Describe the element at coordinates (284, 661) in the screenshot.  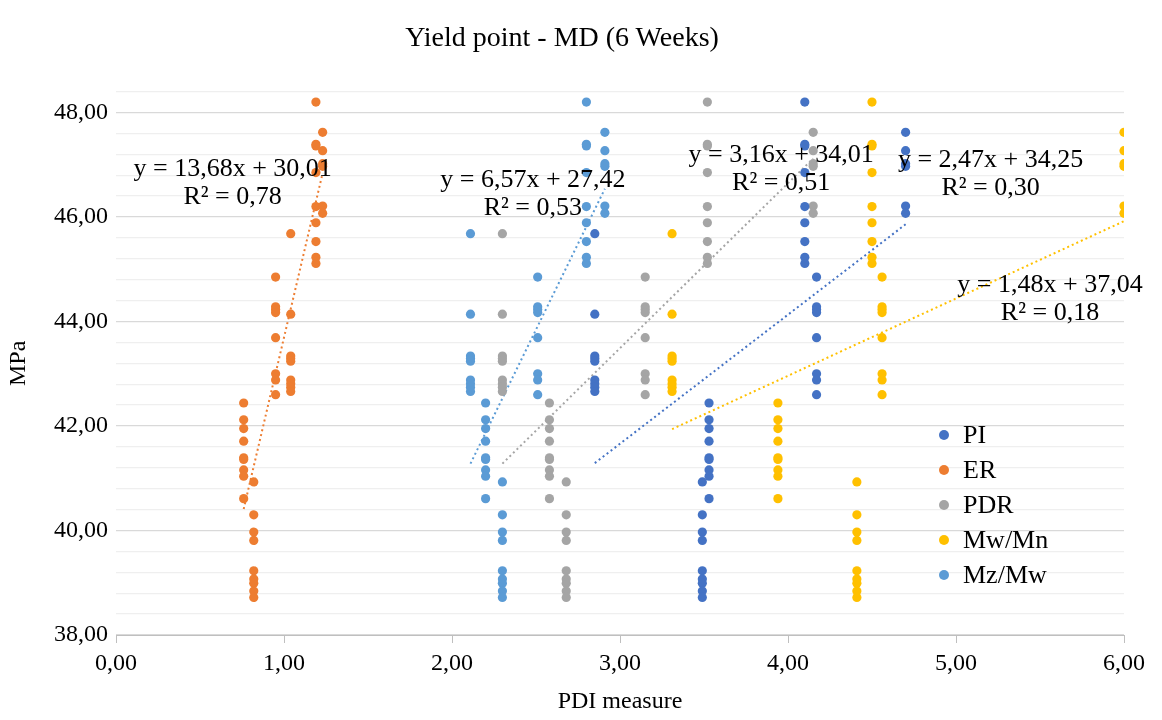
I see `x-tick-label: 1,00` at that location.